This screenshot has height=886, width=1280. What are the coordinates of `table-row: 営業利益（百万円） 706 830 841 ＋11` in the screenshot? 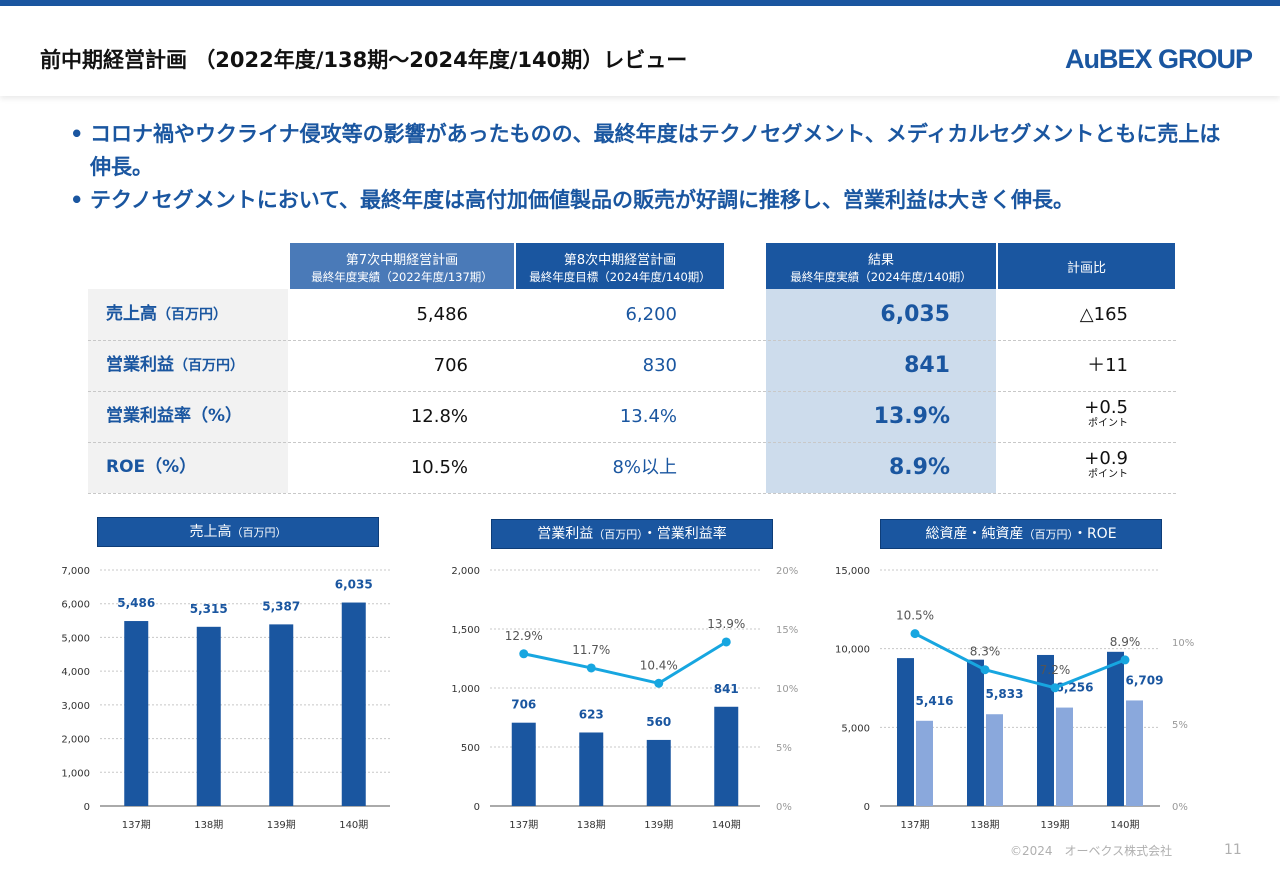 It's located at (632, 366).